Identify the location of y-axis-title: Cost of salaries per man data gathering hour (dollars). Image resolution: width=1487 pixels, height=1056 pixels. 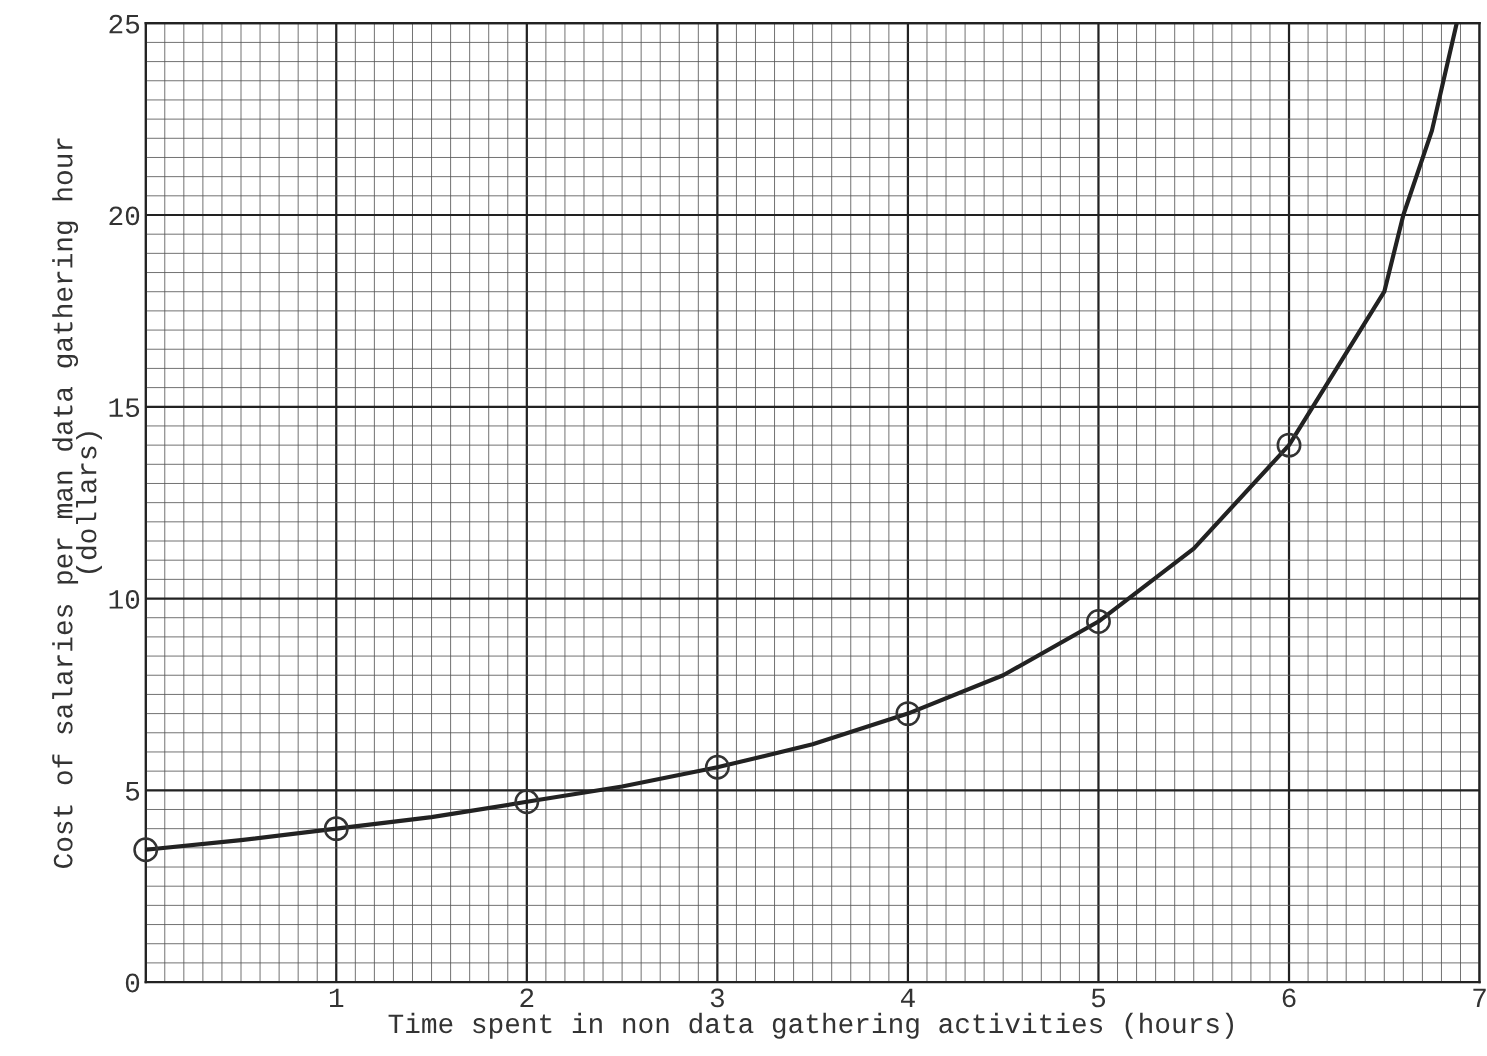
(77, 503).